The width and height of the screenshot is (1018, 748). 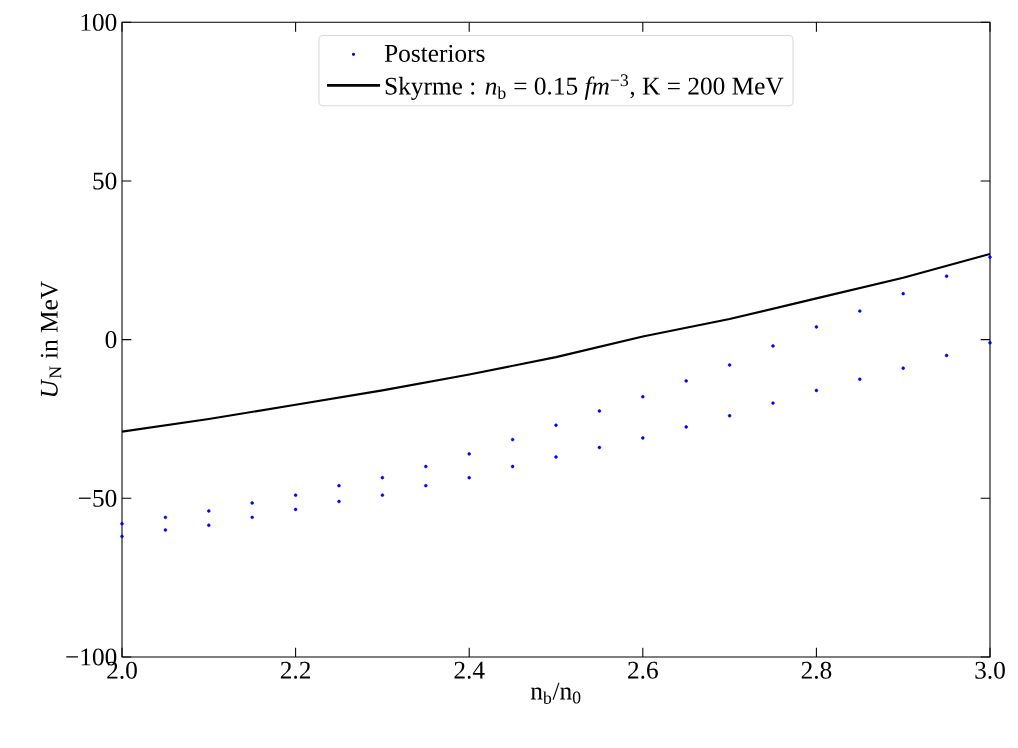 I want to click on x-tick-label: 3.0, so click(x=990, y=670).